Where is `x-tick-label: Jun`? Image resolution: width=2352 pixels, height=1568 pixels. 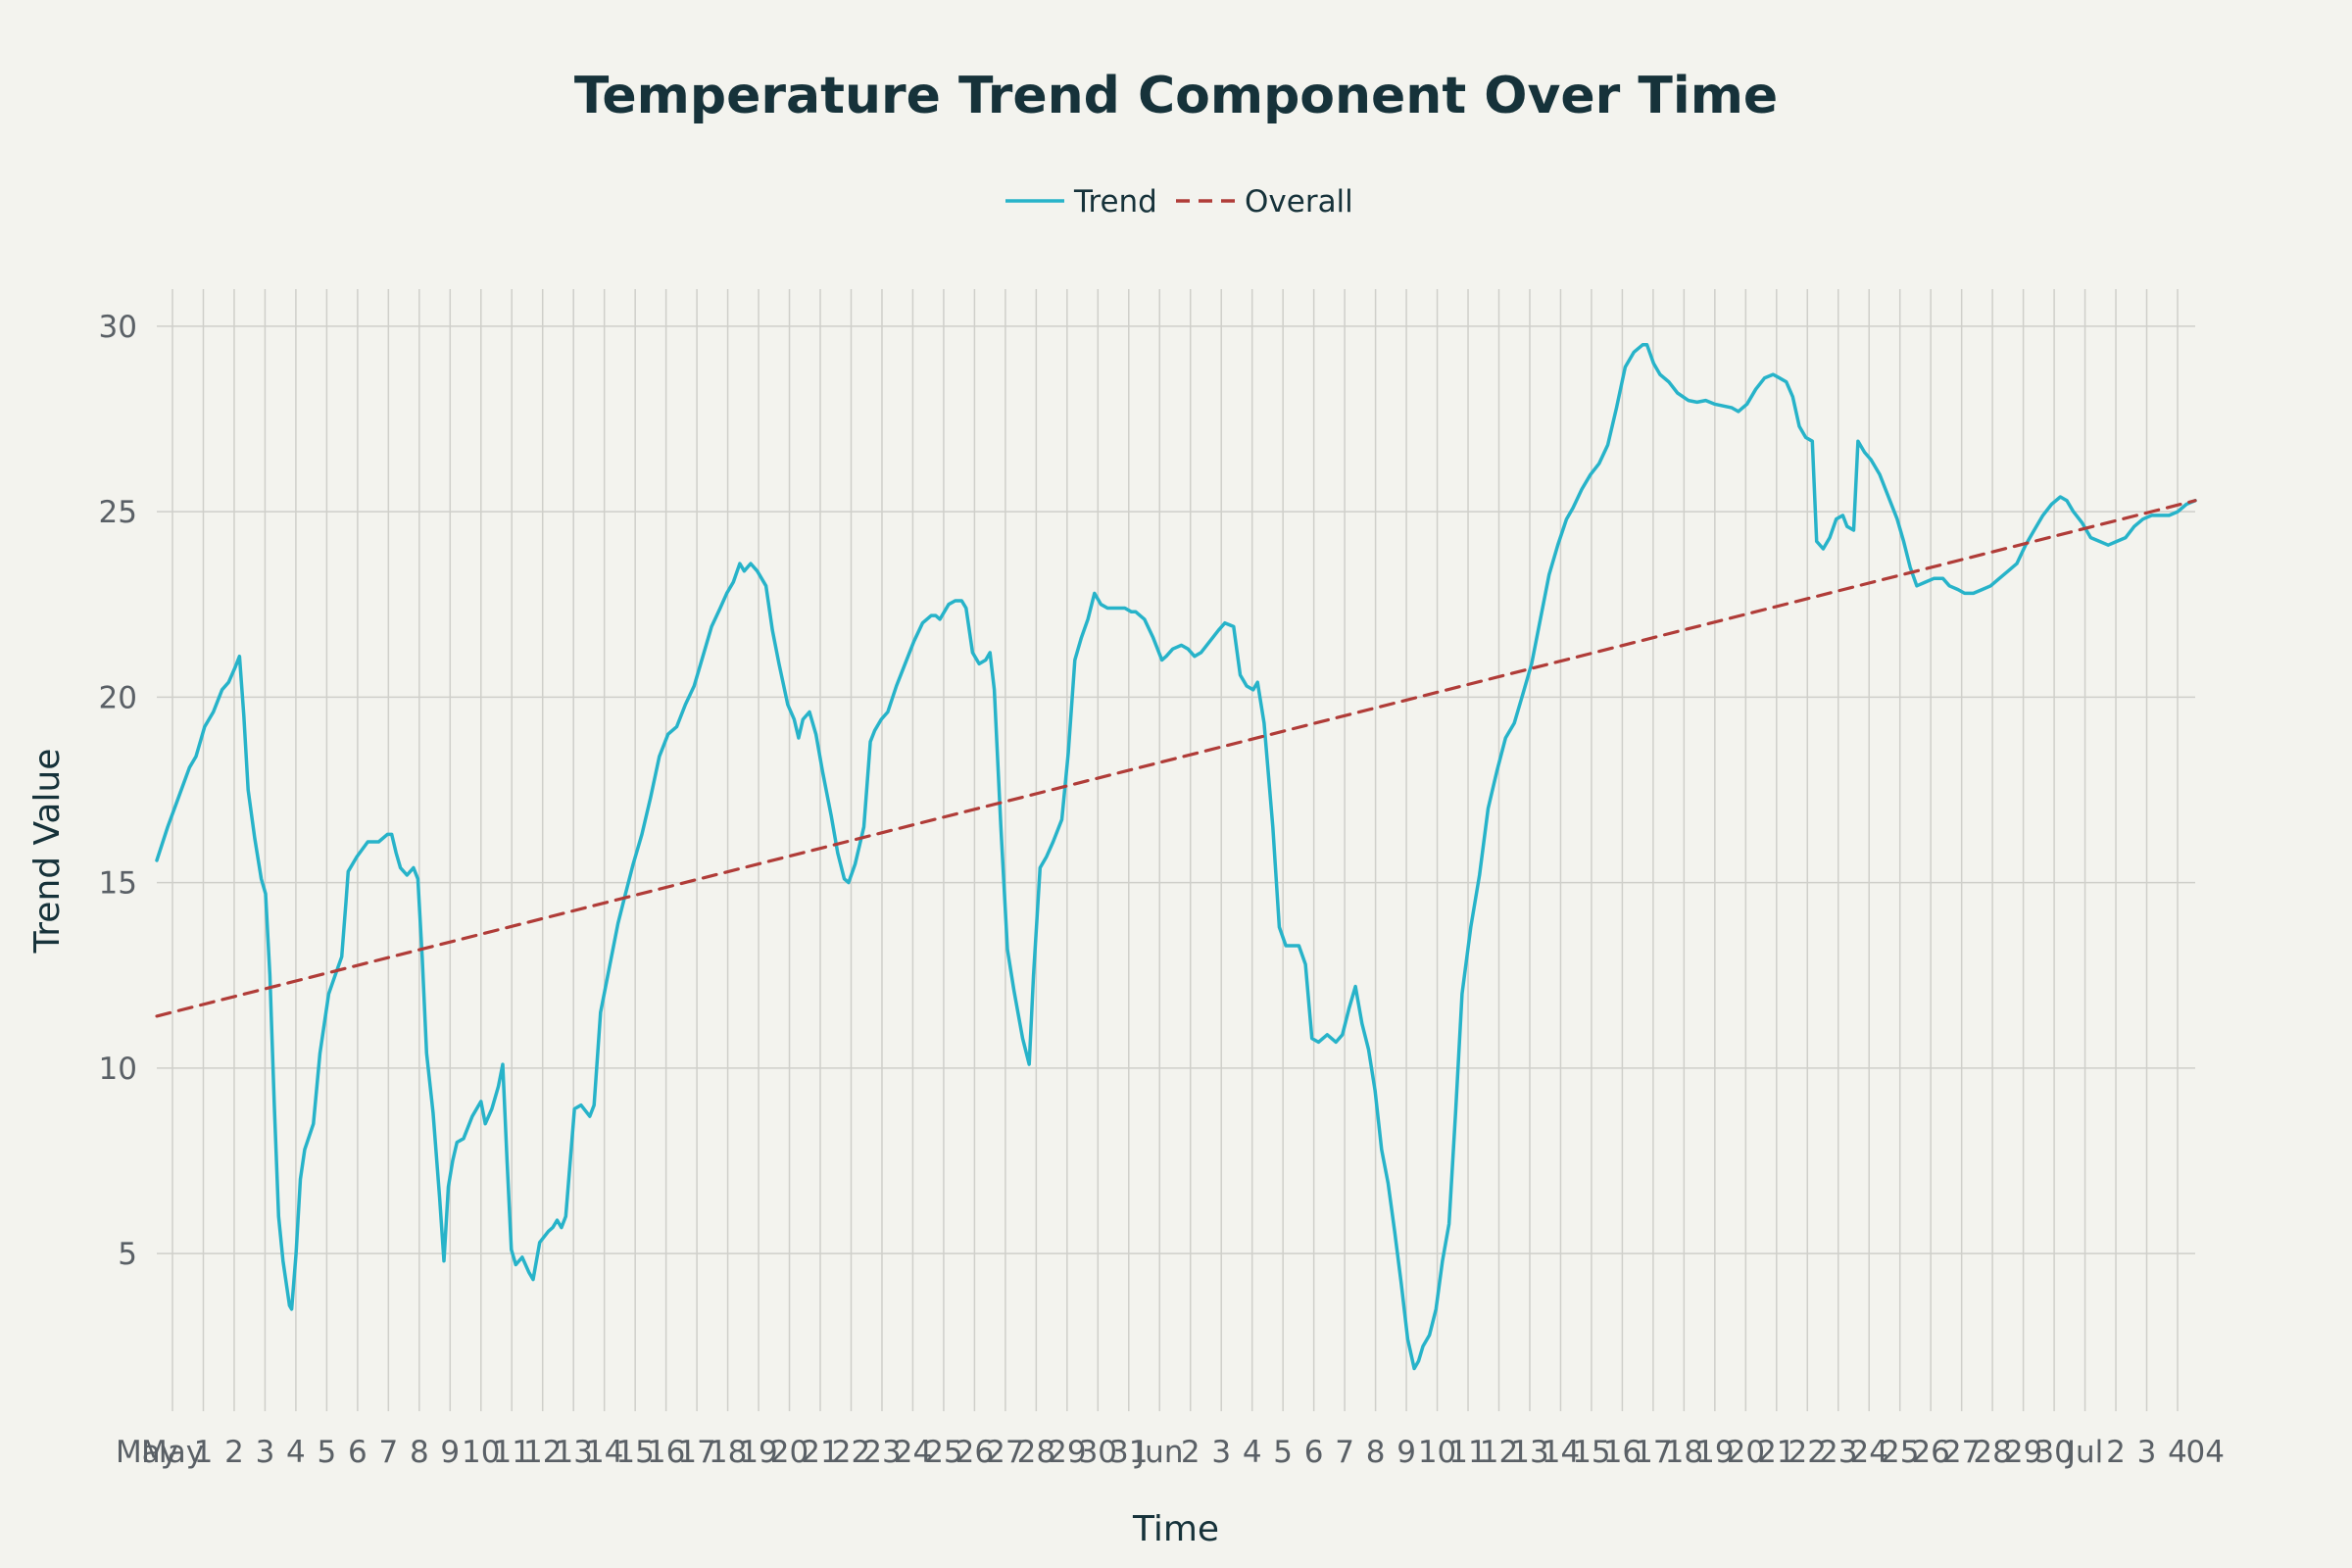
x-tick-label: Jun is located at coordinates (1158, 1452).